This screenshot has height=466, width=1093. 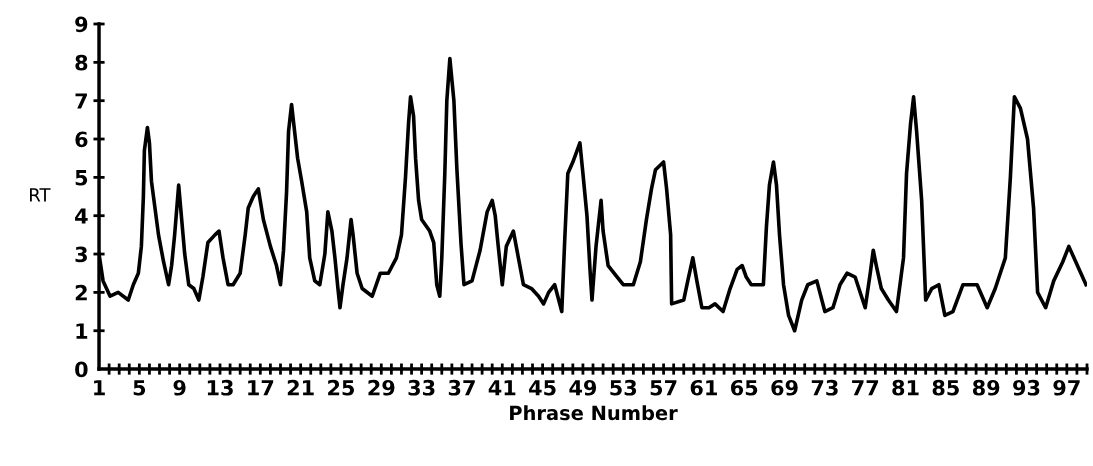 What do you see at coordinates (82, 331) in the screenshot?
I see `y-tick-label: 1` at bounding box center [82, 331].